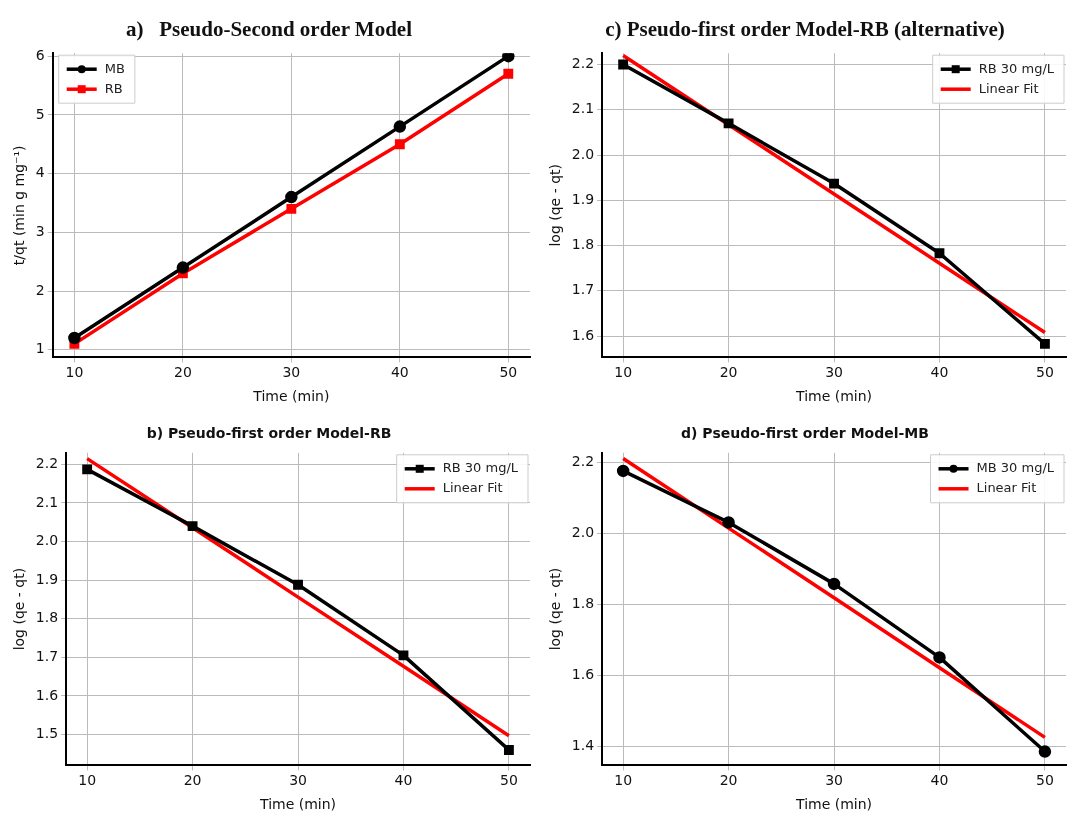 The height and width of the screenshot is (824, 1083). Describe the element at coordinates (40, 113) in the screenshot. I see `y-tick-label: 5` at that location.